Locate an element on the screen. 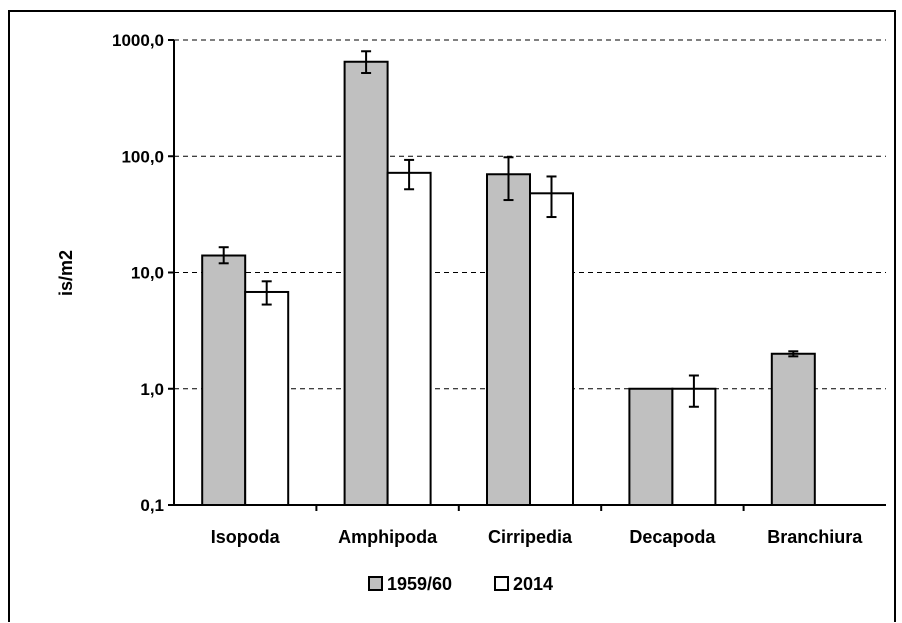 Image resolution: width=902 pixels, height=623 pixels. y-tick-labels: 0,1 1,0 10,0 100,0 1000,0 is located at coordinates (138, 273).